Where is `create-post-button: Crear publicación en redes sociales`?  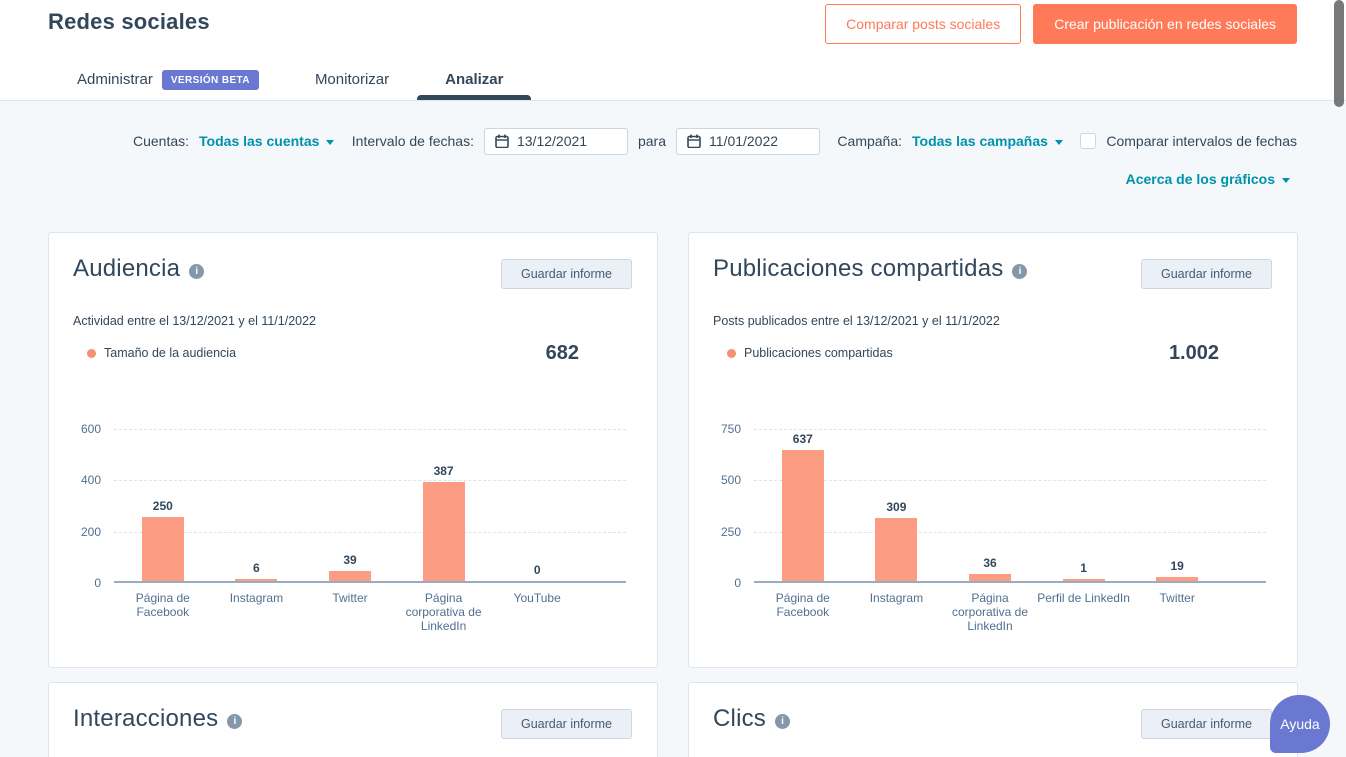 create-post-button: Crear publicación en redes sociales is located at coordinates (1165, 24).